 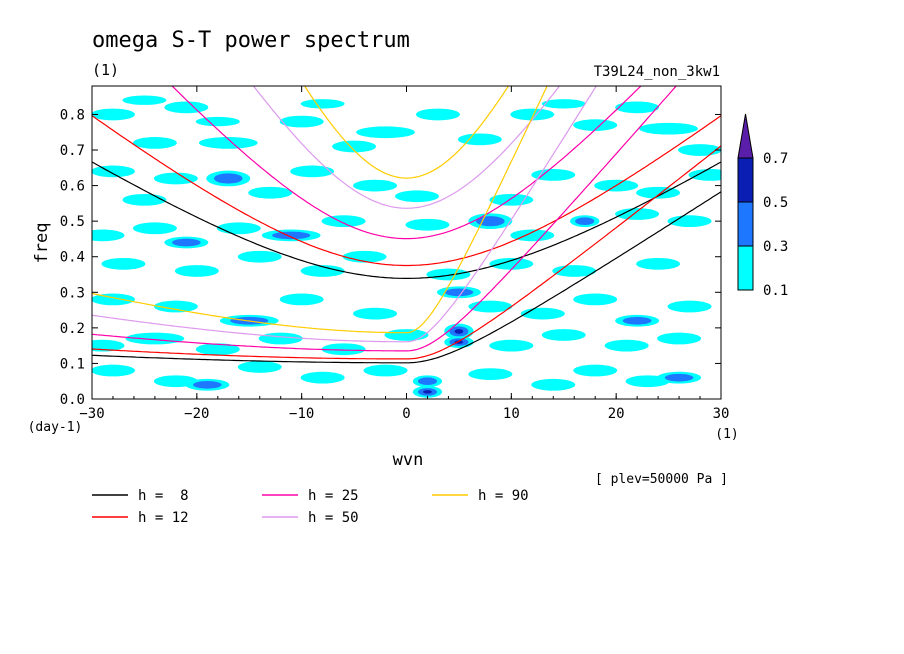 What do you see at coordinates (42, 243) in the screenshot?
I see `y-axis-label: freq` at bounding box center [42, 243].